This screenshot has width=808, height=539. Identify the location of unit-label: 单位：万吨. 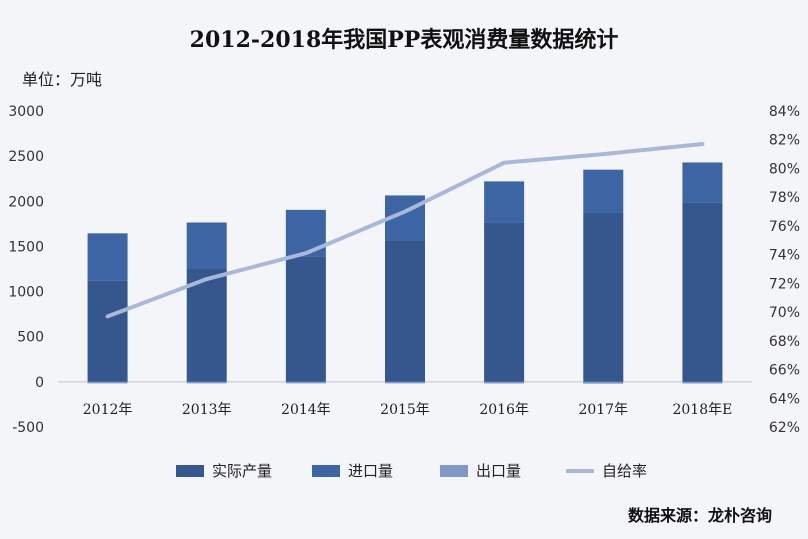
(62, 79).